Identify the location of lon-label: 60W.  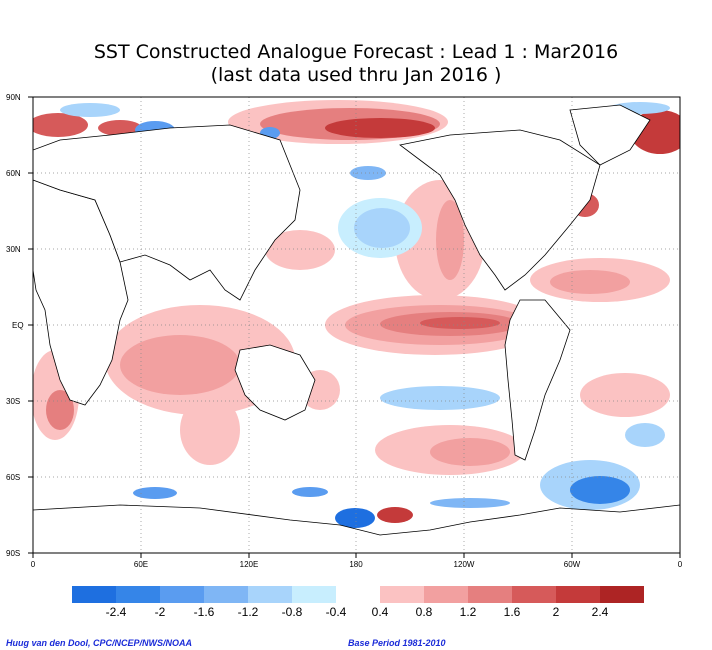
(572, 564).